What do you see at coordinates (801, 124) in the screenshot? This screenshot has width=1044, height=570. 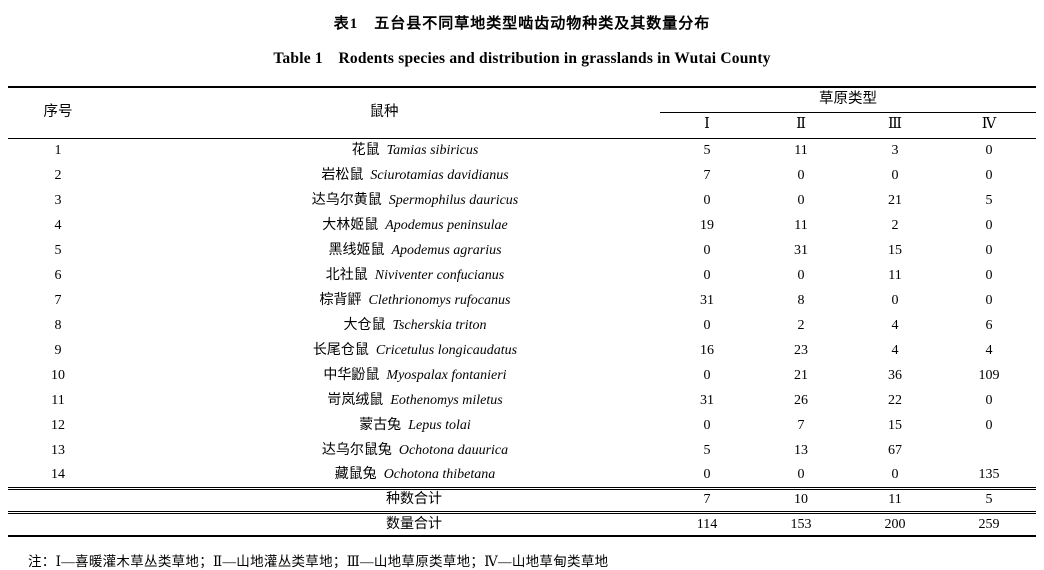 I see `subcol-header-2: Ⅱ` at bounding box center [801, 124].